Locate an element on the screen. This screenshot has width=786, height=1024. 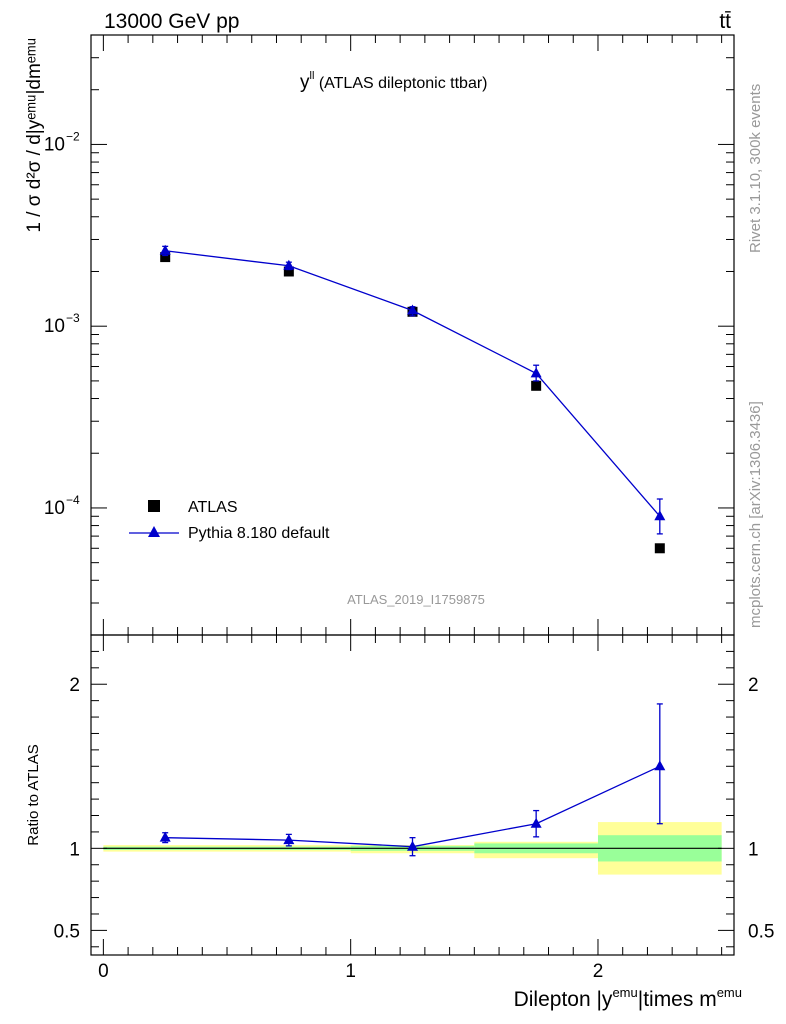
x-tick-label: 1 is located at coordinates (350, 971).